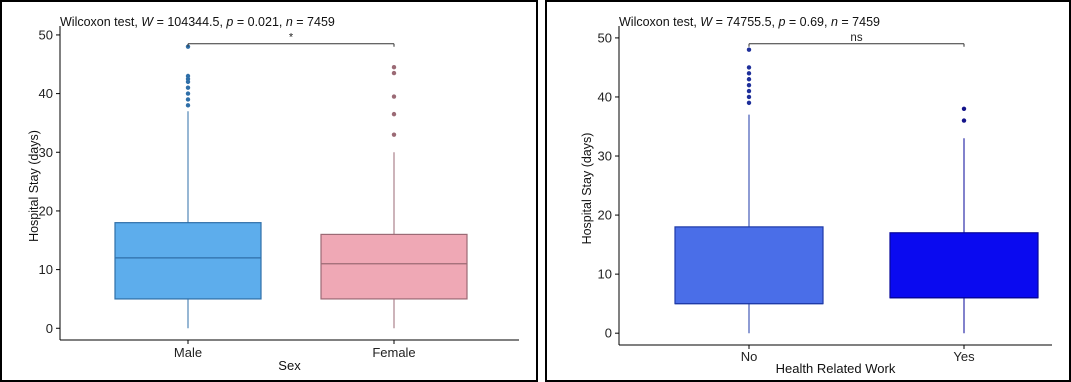  Describe the element at coordinates (836, 368) in the screenshot. I see `x-axis-label: Health Related Work` at that location.